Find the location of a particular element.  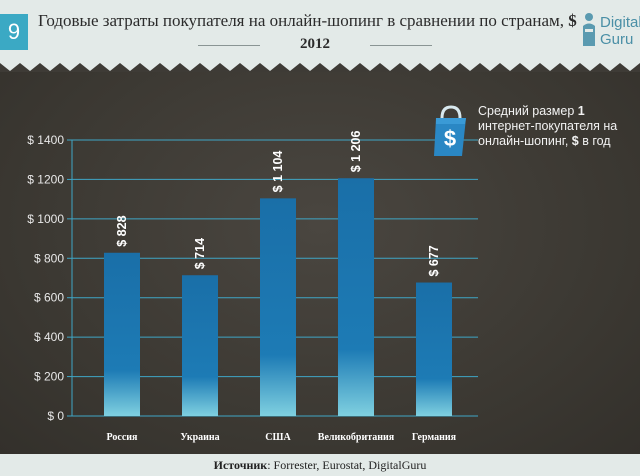

bar-value-label: $ 1 206 is located at coordinates (356, 151).